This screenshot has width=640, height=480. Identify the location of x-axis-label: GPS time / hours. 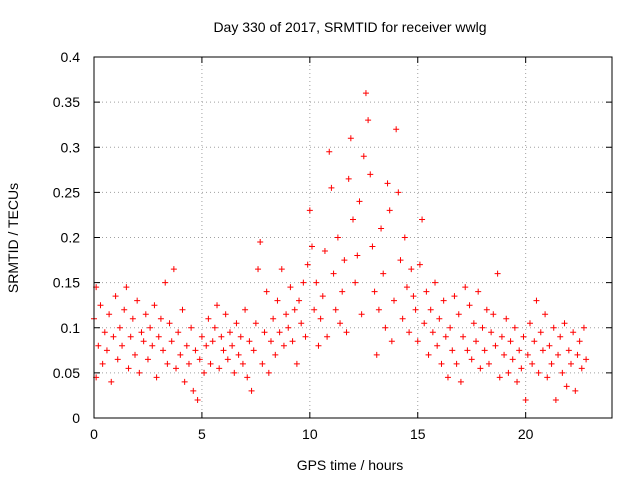
(350, 465).